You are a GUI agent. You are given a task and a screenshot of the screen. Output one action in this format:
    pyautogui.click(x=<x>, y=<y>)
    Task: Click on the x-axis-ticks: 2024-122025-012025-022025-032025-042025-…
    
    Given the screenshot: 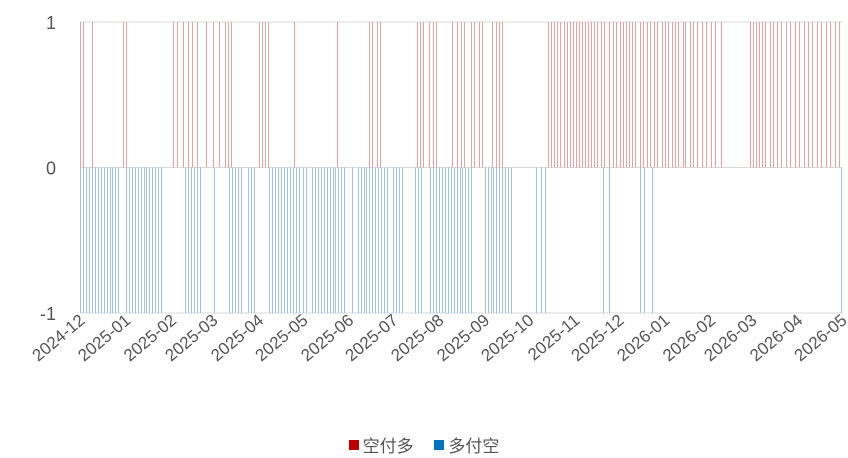 What is the action you would take?
    pyautogui.click(x=438, y=338)
    